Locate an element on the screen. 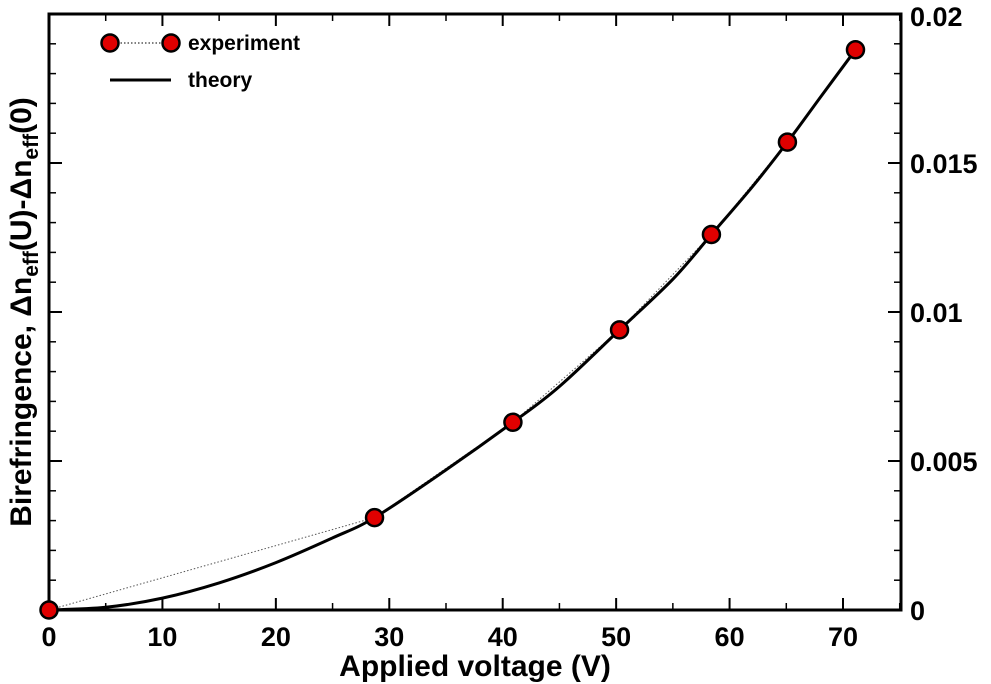  y-tick-label: 0.015 is located at coordinates (944, 164).